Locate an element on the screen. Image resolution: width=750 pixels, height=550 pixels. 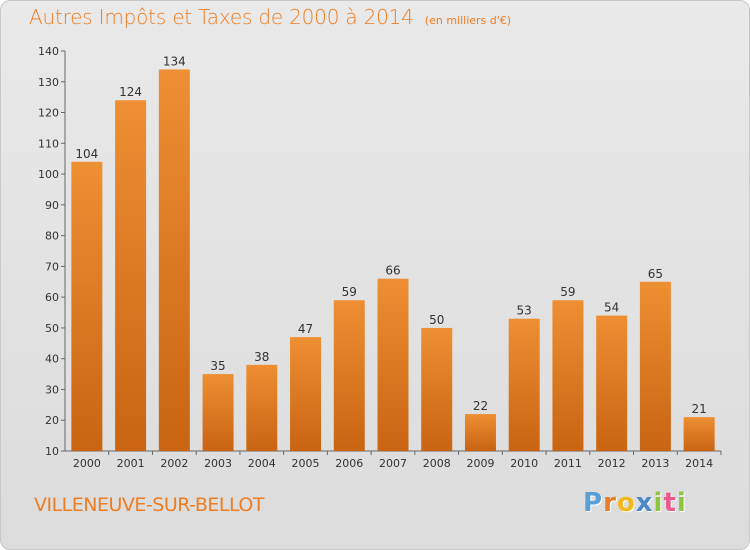
bar-value-label: 35 is located at coordinates (217, 366).